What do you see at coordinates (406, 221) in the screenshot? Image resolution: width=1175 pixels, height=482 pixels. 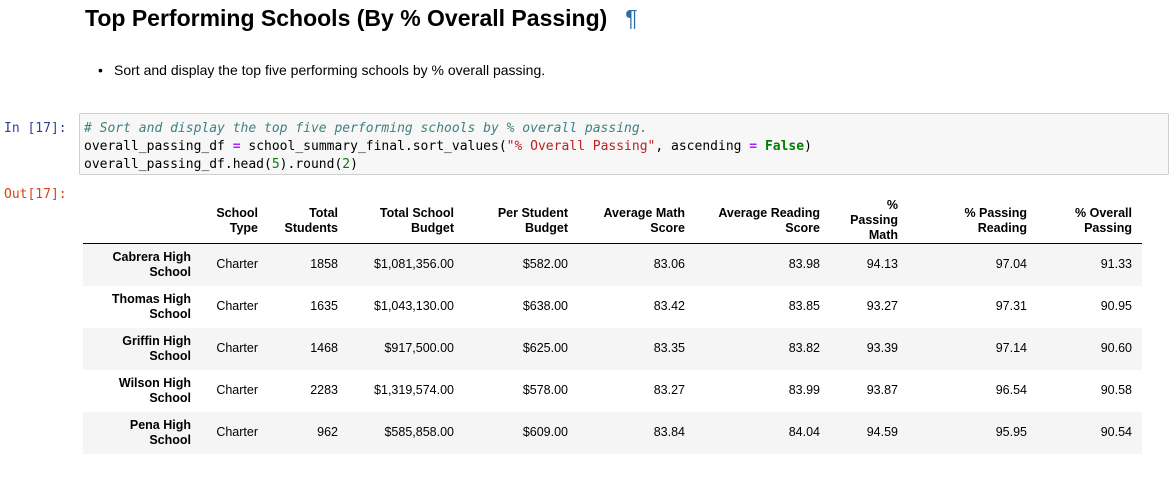 I see `column-header-total-budget: Total School Budget` at bounding box center [406, 221].